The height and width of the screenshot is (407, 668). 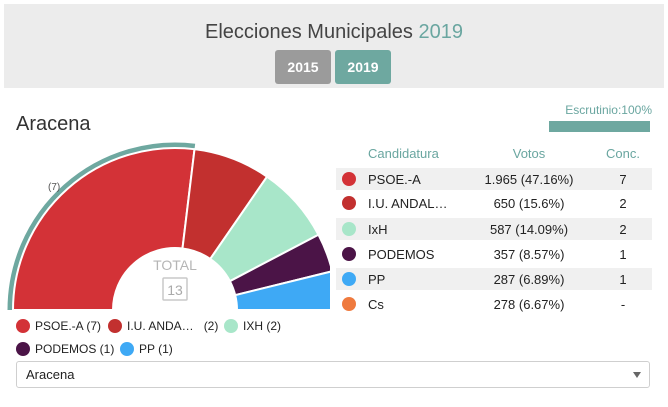 I want to click on municipio-select: Aracena, so click(x=333, y=374).